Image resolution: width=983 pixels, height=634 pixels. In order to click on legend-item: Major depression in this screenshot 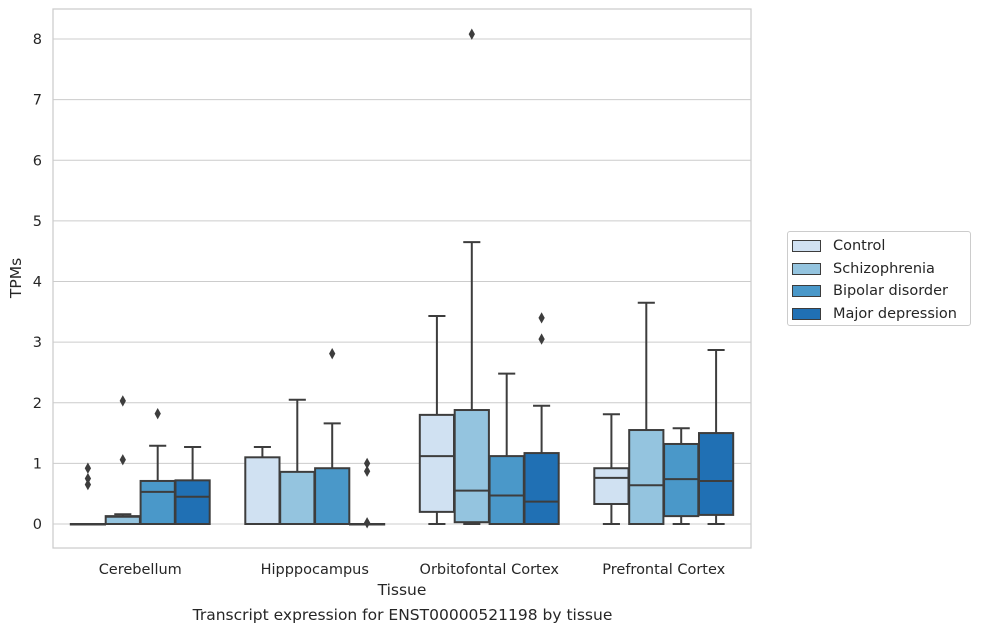, I will do `click(881, 314)`.